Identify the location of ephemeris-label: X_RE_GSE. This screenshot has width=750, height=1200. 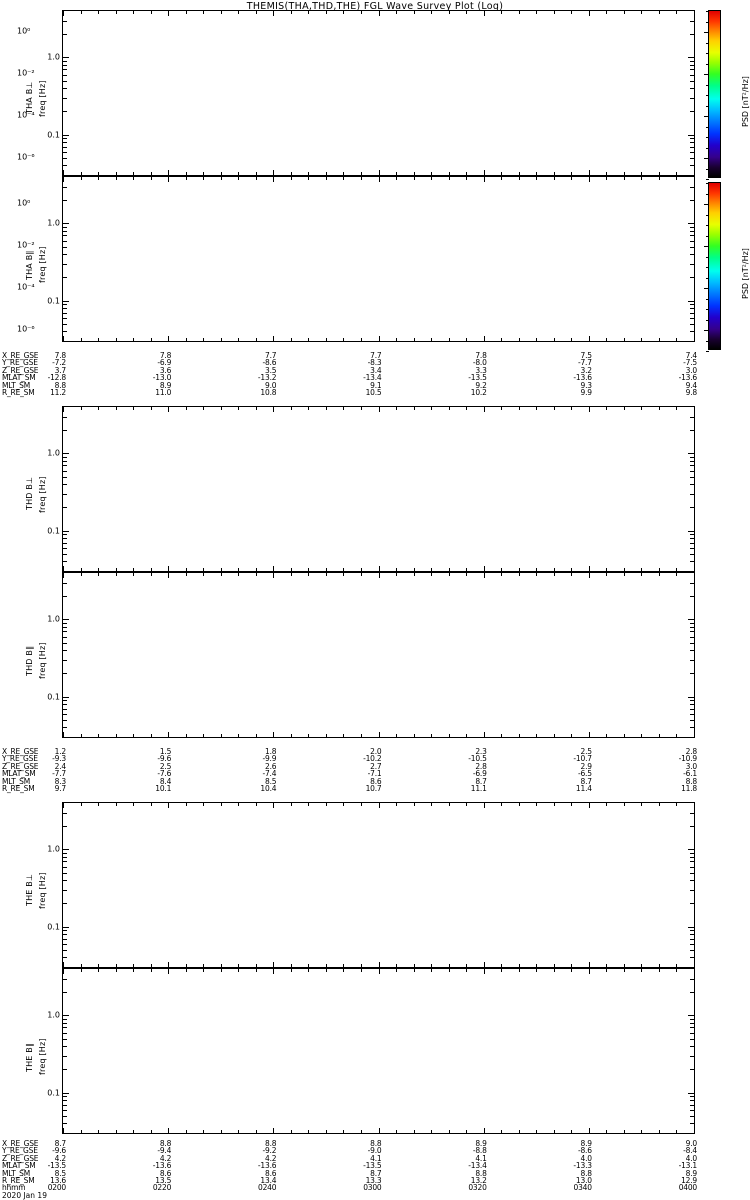
(20, 1143).